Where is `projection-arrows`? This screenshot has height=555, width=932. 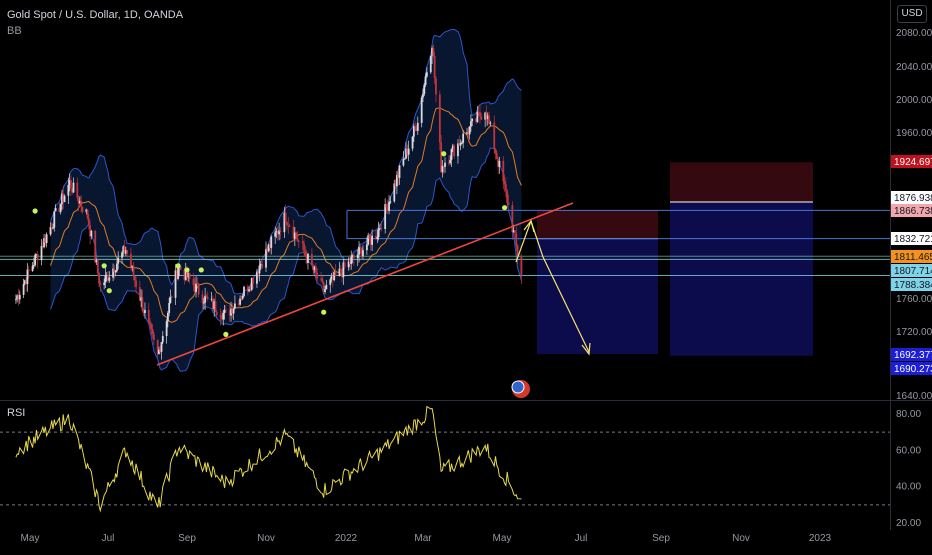 projection-arrows is located at coordinates (553, 287).